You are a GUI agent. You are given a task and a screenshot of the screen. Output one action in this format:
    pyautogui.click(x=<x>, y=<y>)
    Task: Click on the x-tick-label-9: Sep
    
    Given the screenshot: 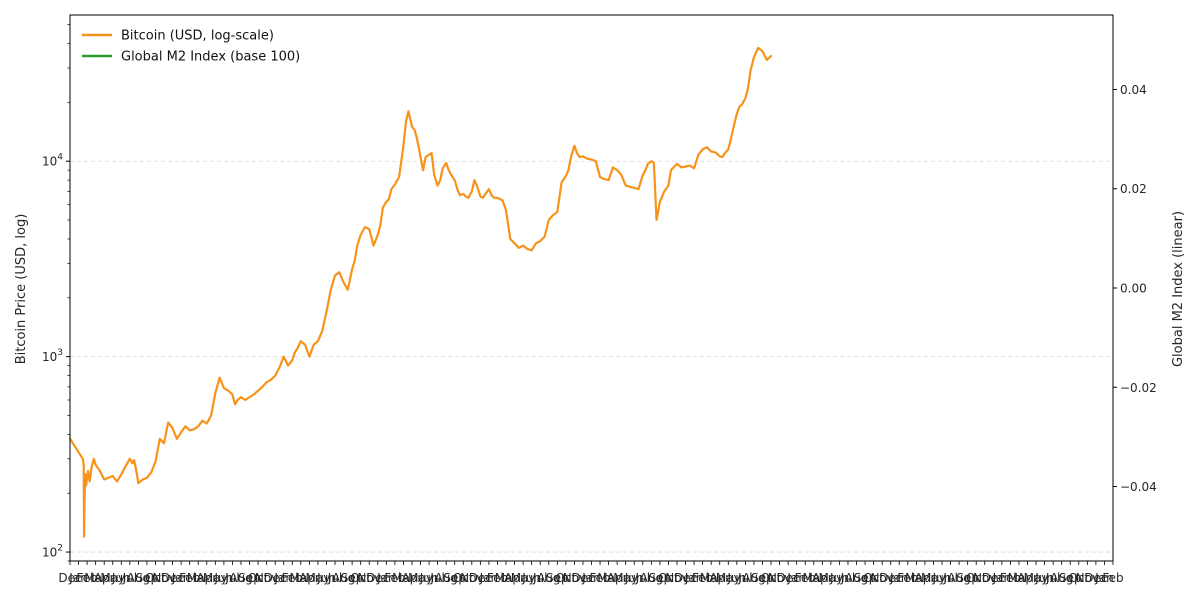 What is the action you would take?
    pyautogui.click(x=147, y=578)
    